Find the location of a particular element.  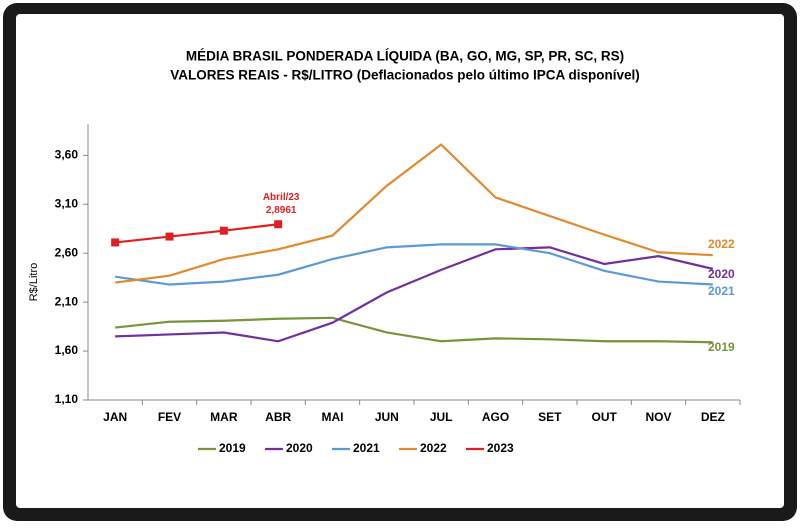

end-label: 2020 is located at coordinates (721, 274).